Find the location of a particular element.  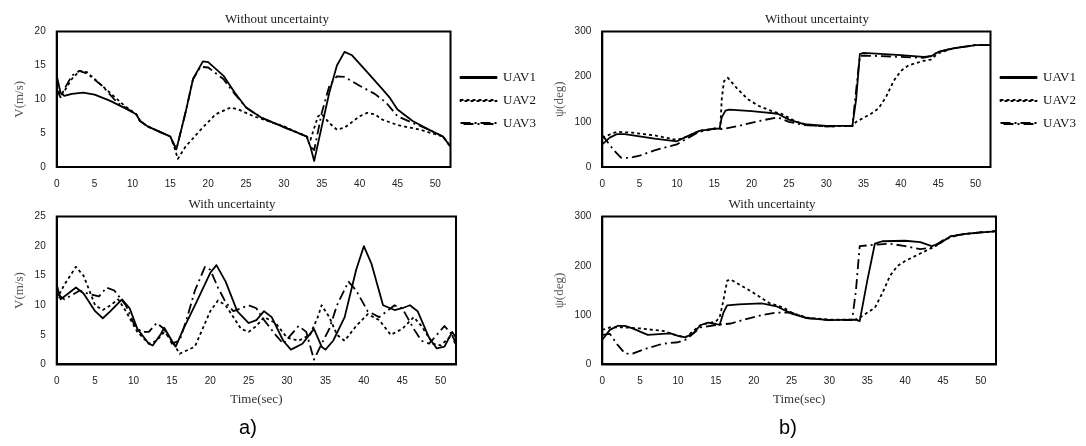

text: b) is located at coordinates (788, 427).